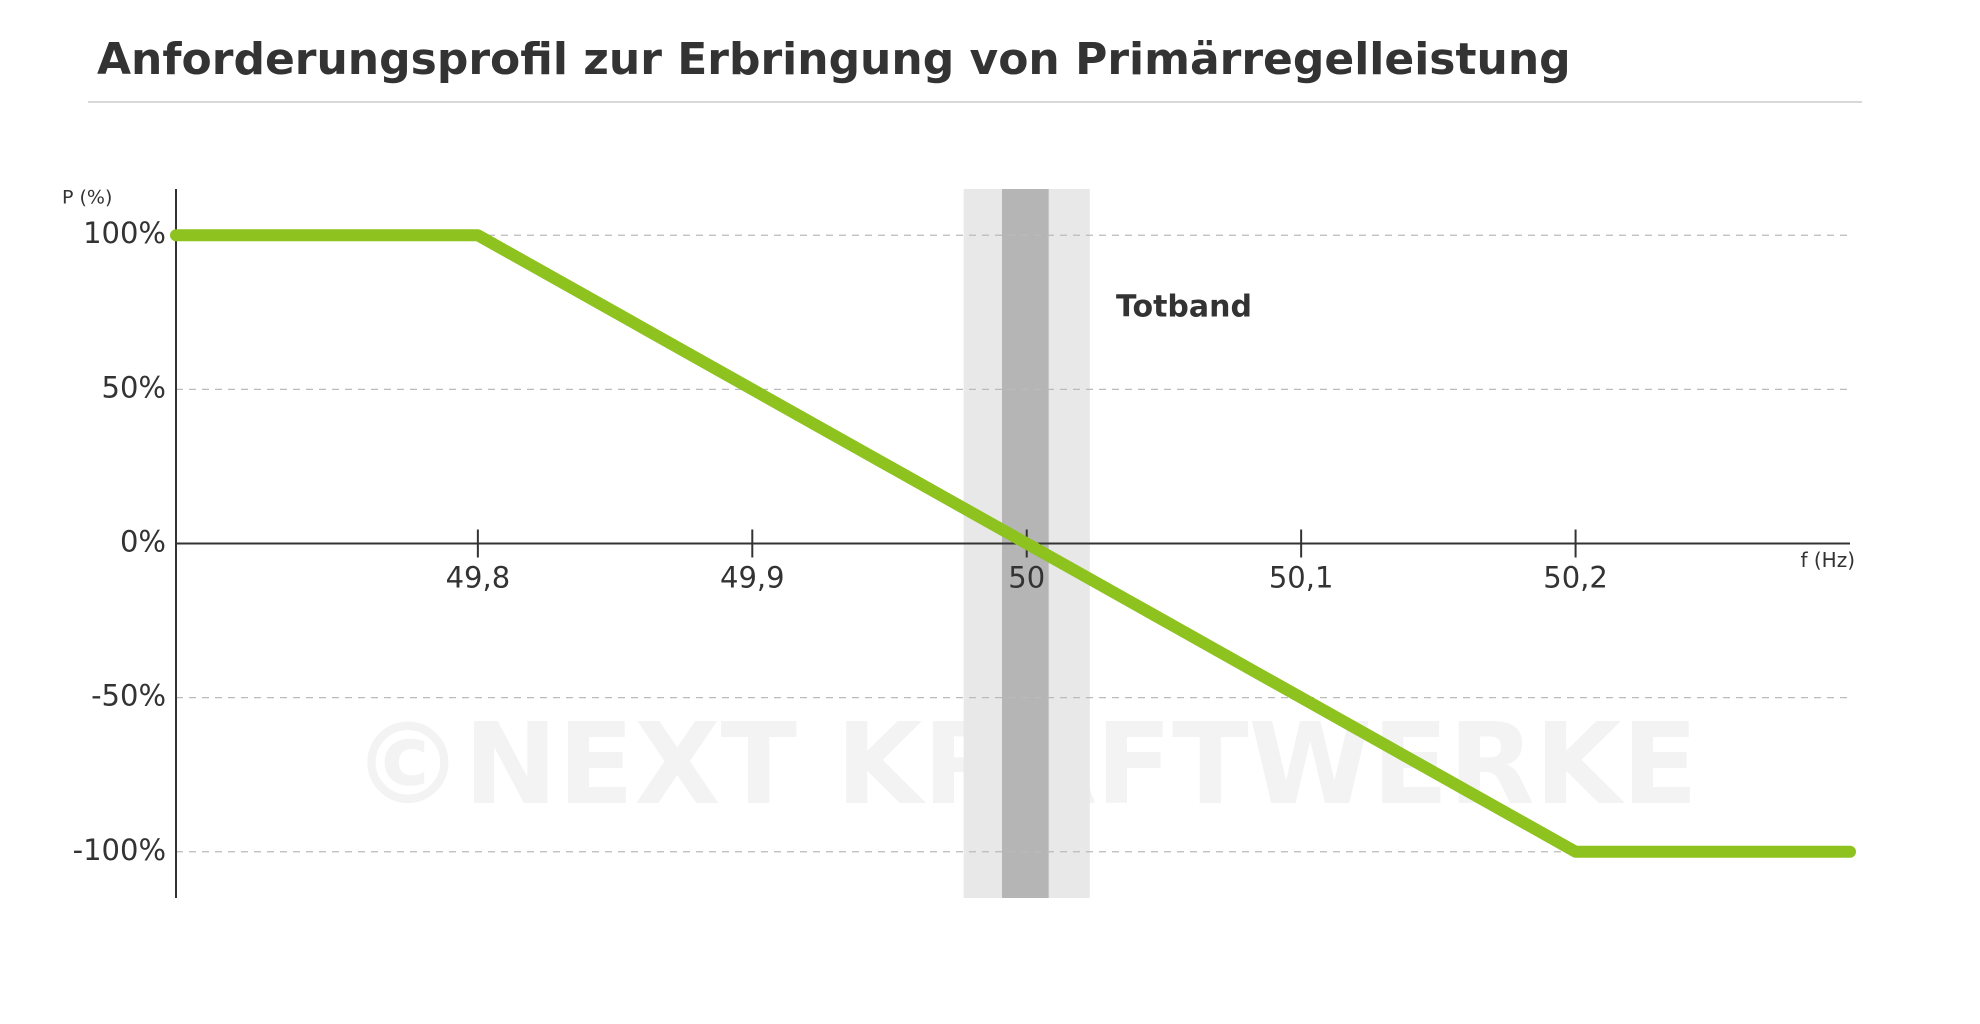 Image resolution: width=1980 pixels, height=1024 pixels. What do you see at coordinates (478, 578) in the screenshot?
I see `x-tick-label: 49,8` at bounding box center [478, 578].